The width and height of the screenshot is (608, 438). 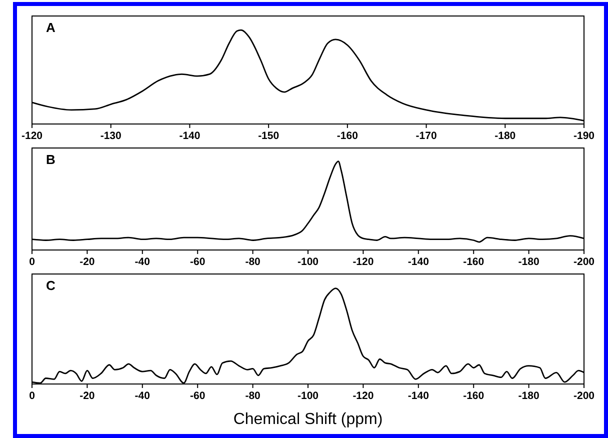 What do you see at coordinates (426, 136) in the screenshot?
I see `x-tick-label: -170` at bounding box center [426, 136].